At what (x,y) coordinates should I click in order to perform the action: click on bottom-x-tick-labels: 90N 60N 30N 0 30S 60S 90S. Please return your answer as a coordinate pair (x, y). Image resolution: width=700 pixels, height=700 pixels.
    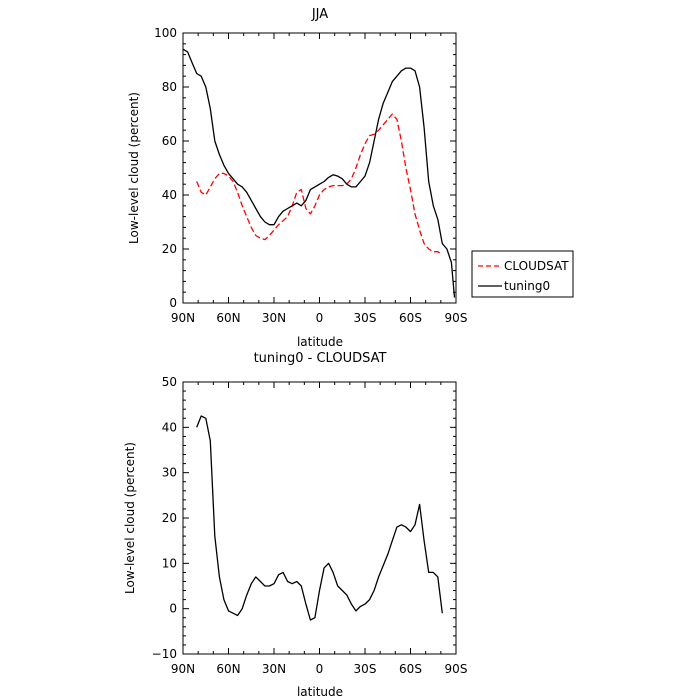
    Looking at the image, I should click on (319, 669).